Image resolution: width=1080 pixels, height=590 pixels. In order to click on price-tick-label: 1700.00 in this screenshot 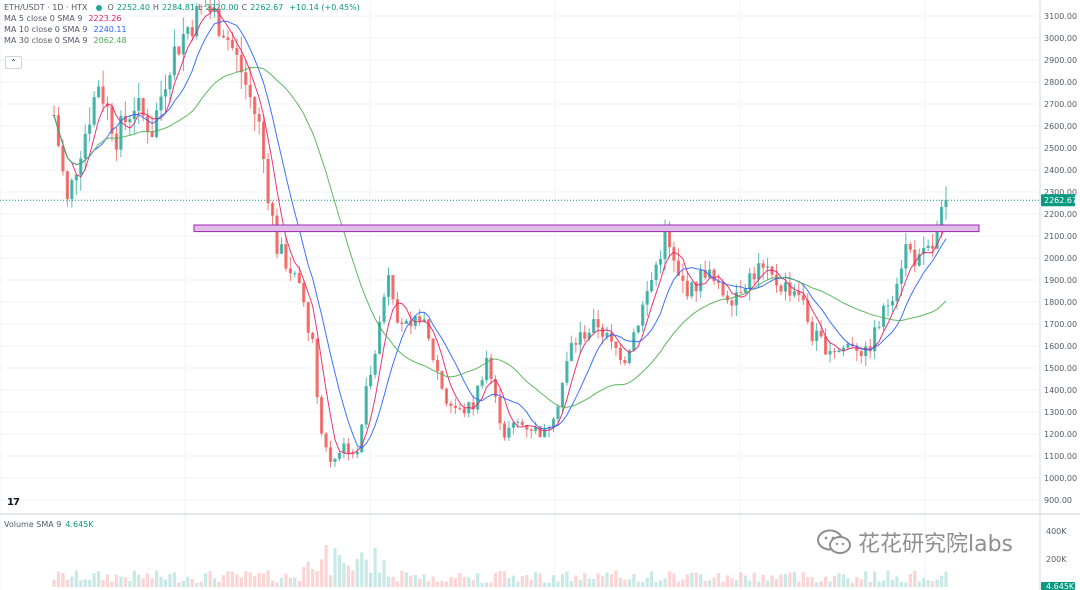, I will do `click(1060, 324)`.